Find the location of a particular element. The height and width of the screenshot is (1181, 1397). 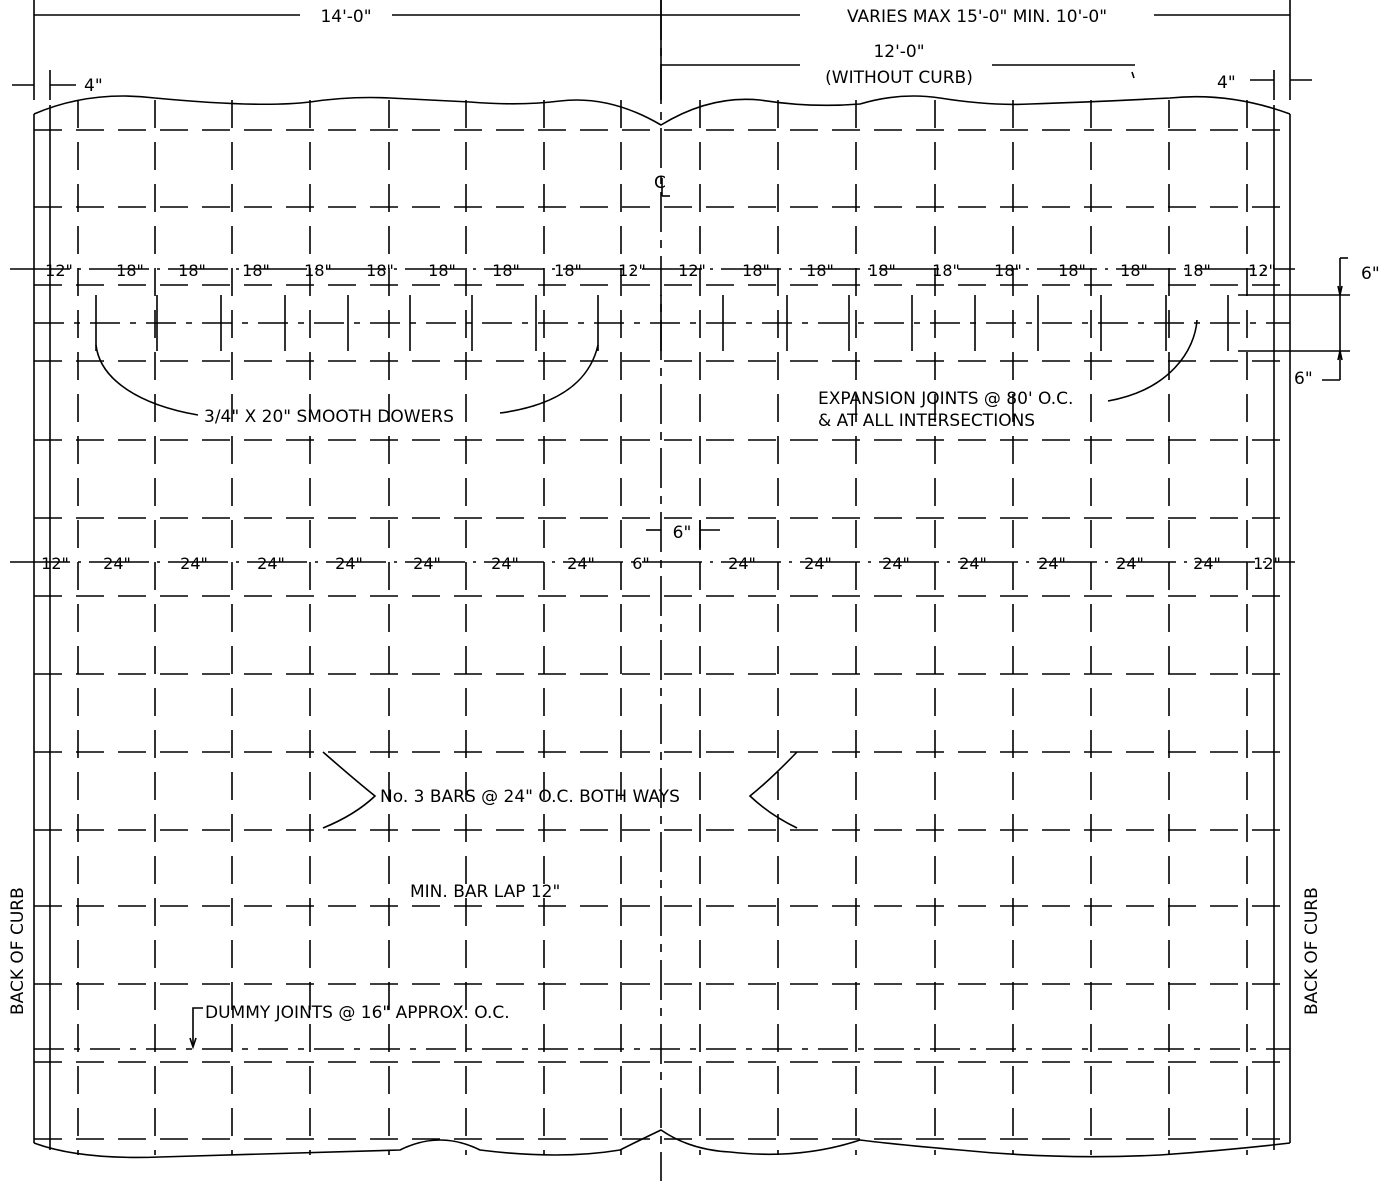

dowel-note: 3/4" X 20" SMOOTH DOWERS is located at coordinates (329, 417).